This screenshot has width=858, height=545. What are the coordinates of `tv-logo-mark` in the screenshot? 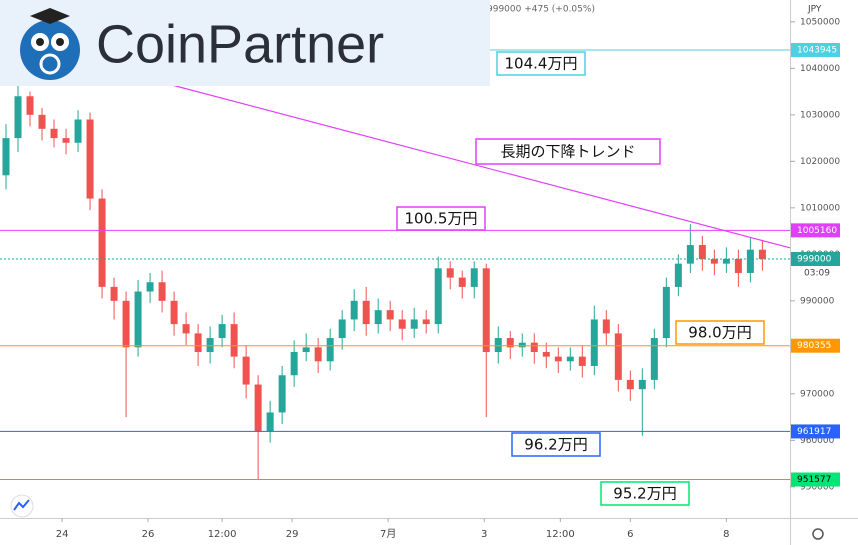 It's located at (21, 505).